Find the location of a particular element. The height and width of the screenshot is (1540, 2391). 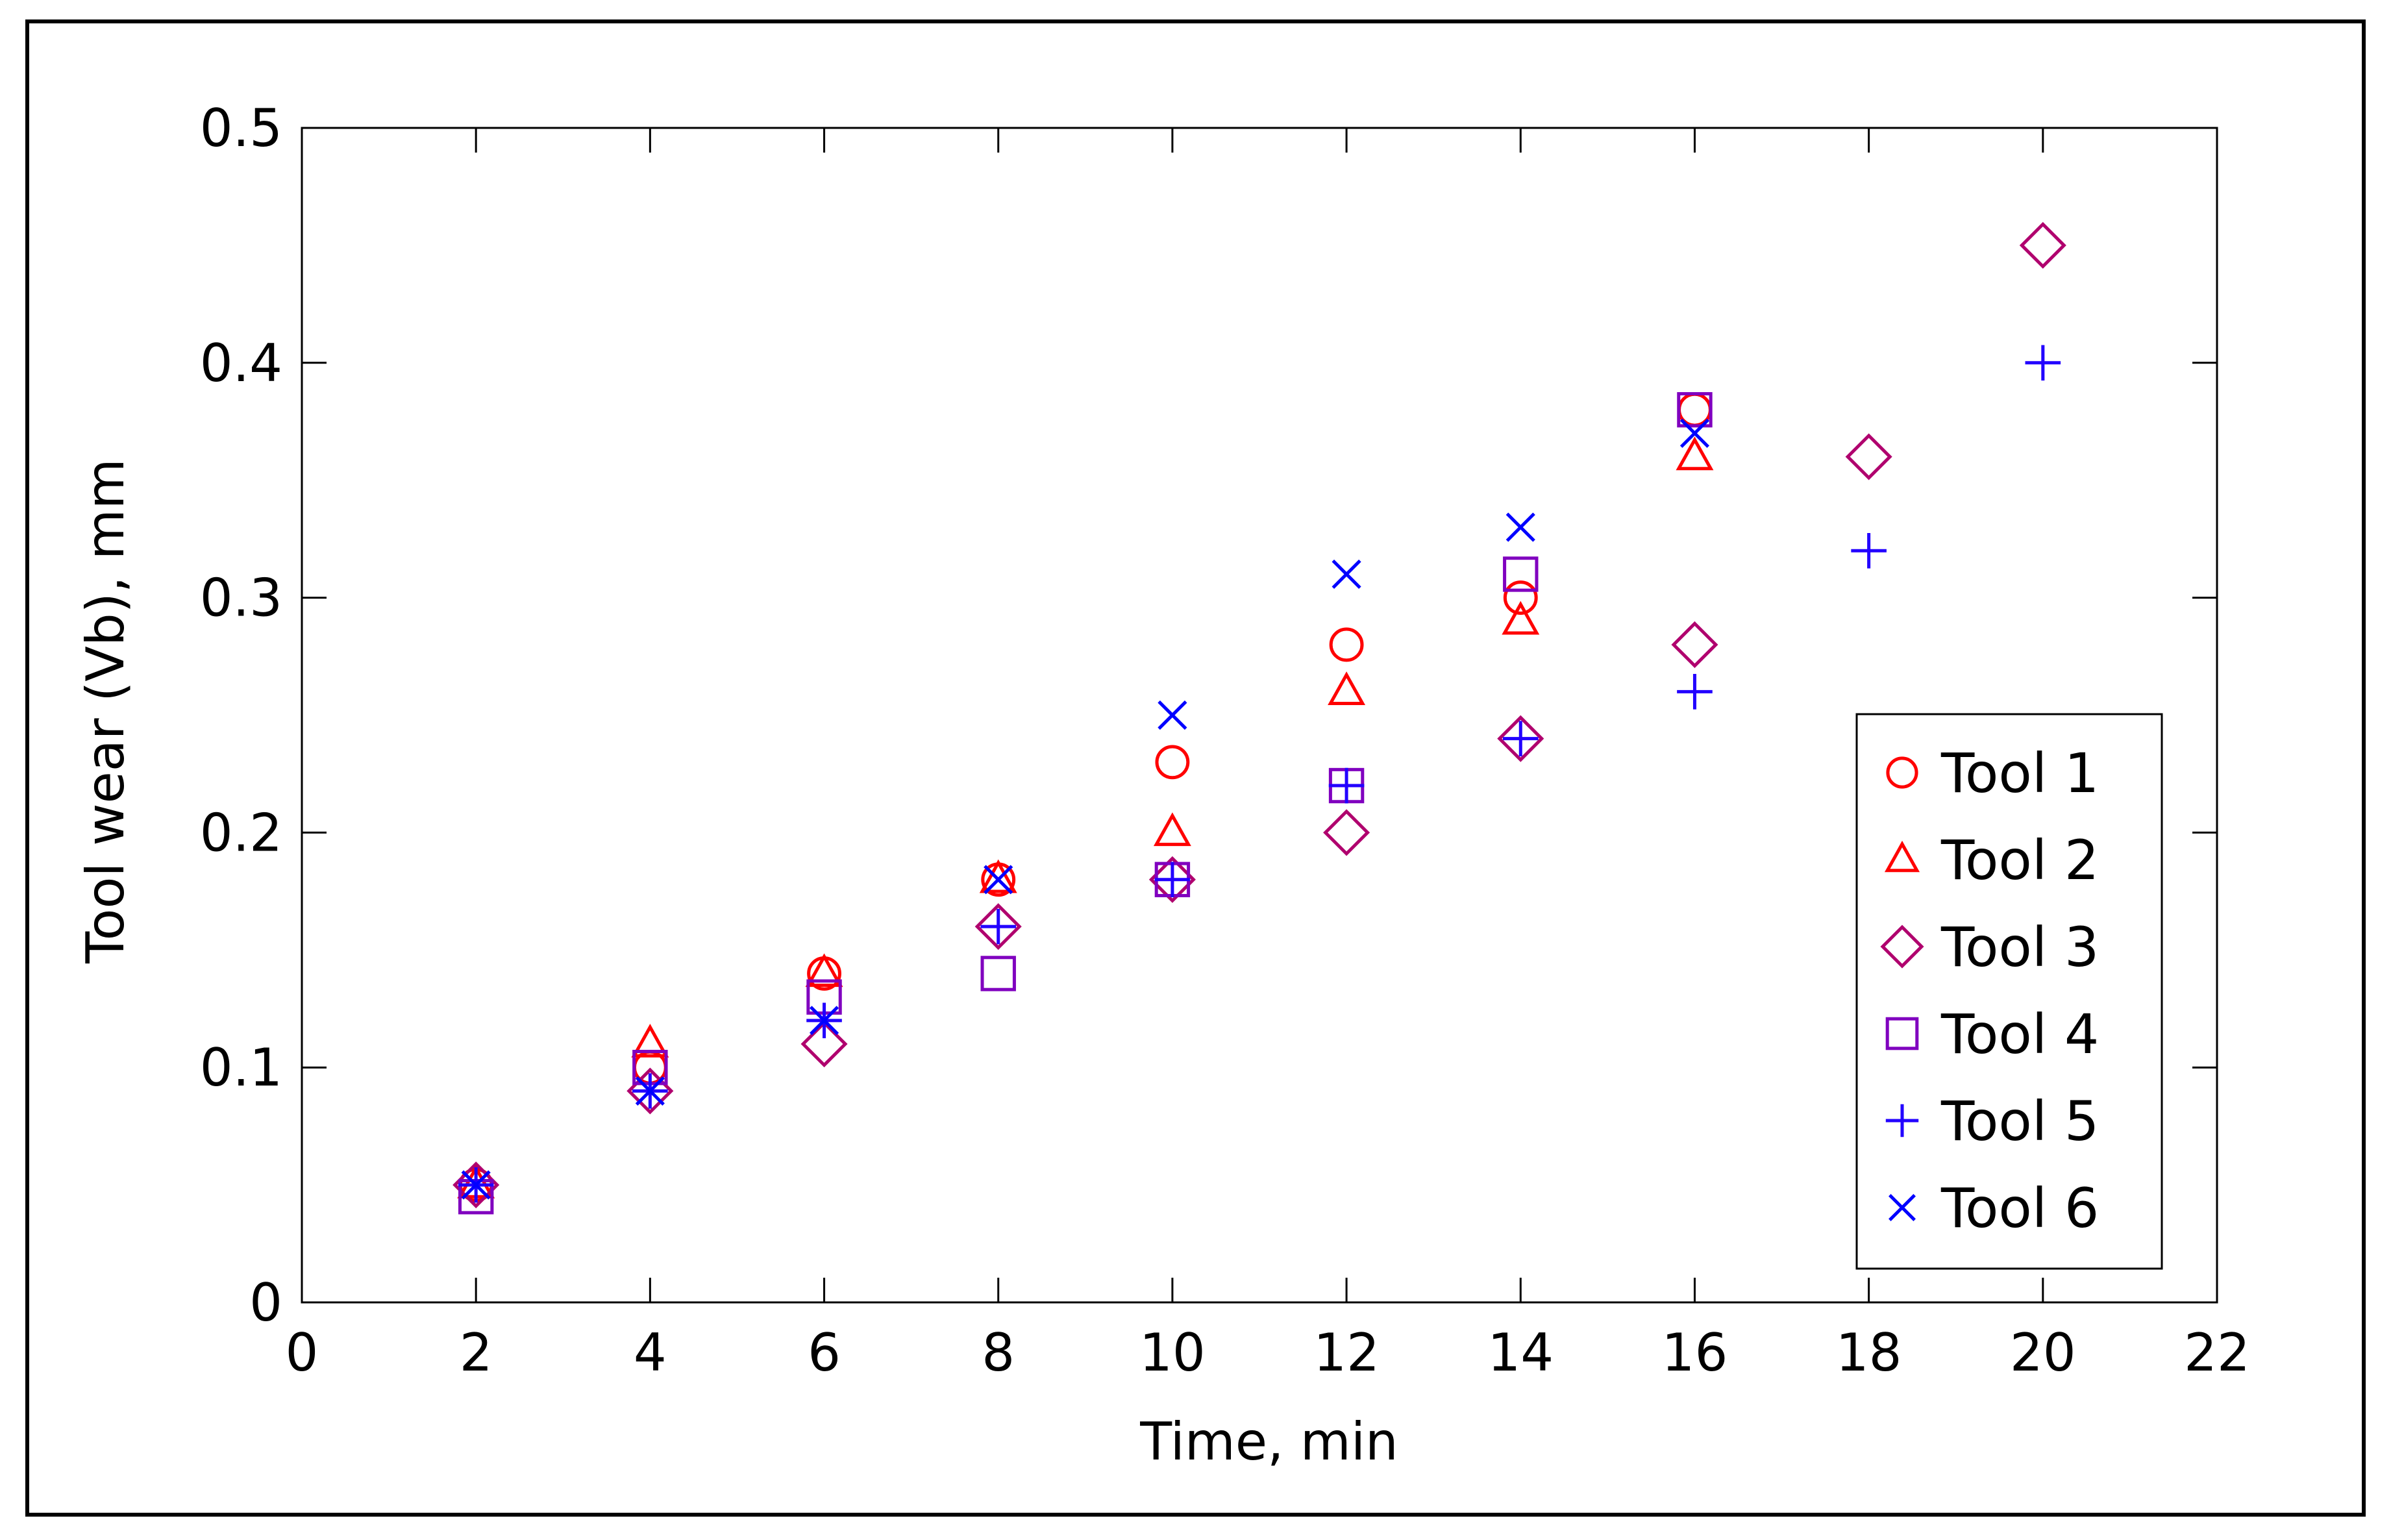

x-tick-label: 6 is located at coordinates (824, 1353).